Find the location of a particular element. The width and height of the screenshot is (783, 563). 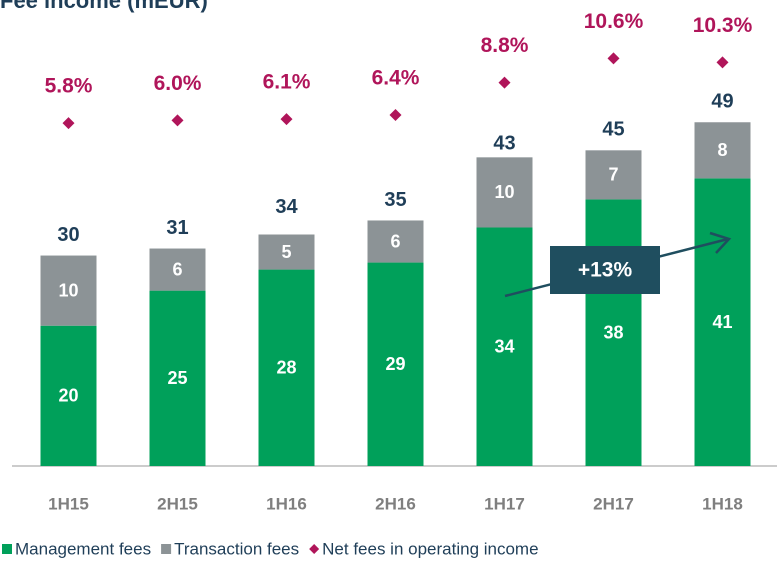

value-label: 28 is located at coordinates (286, 368).